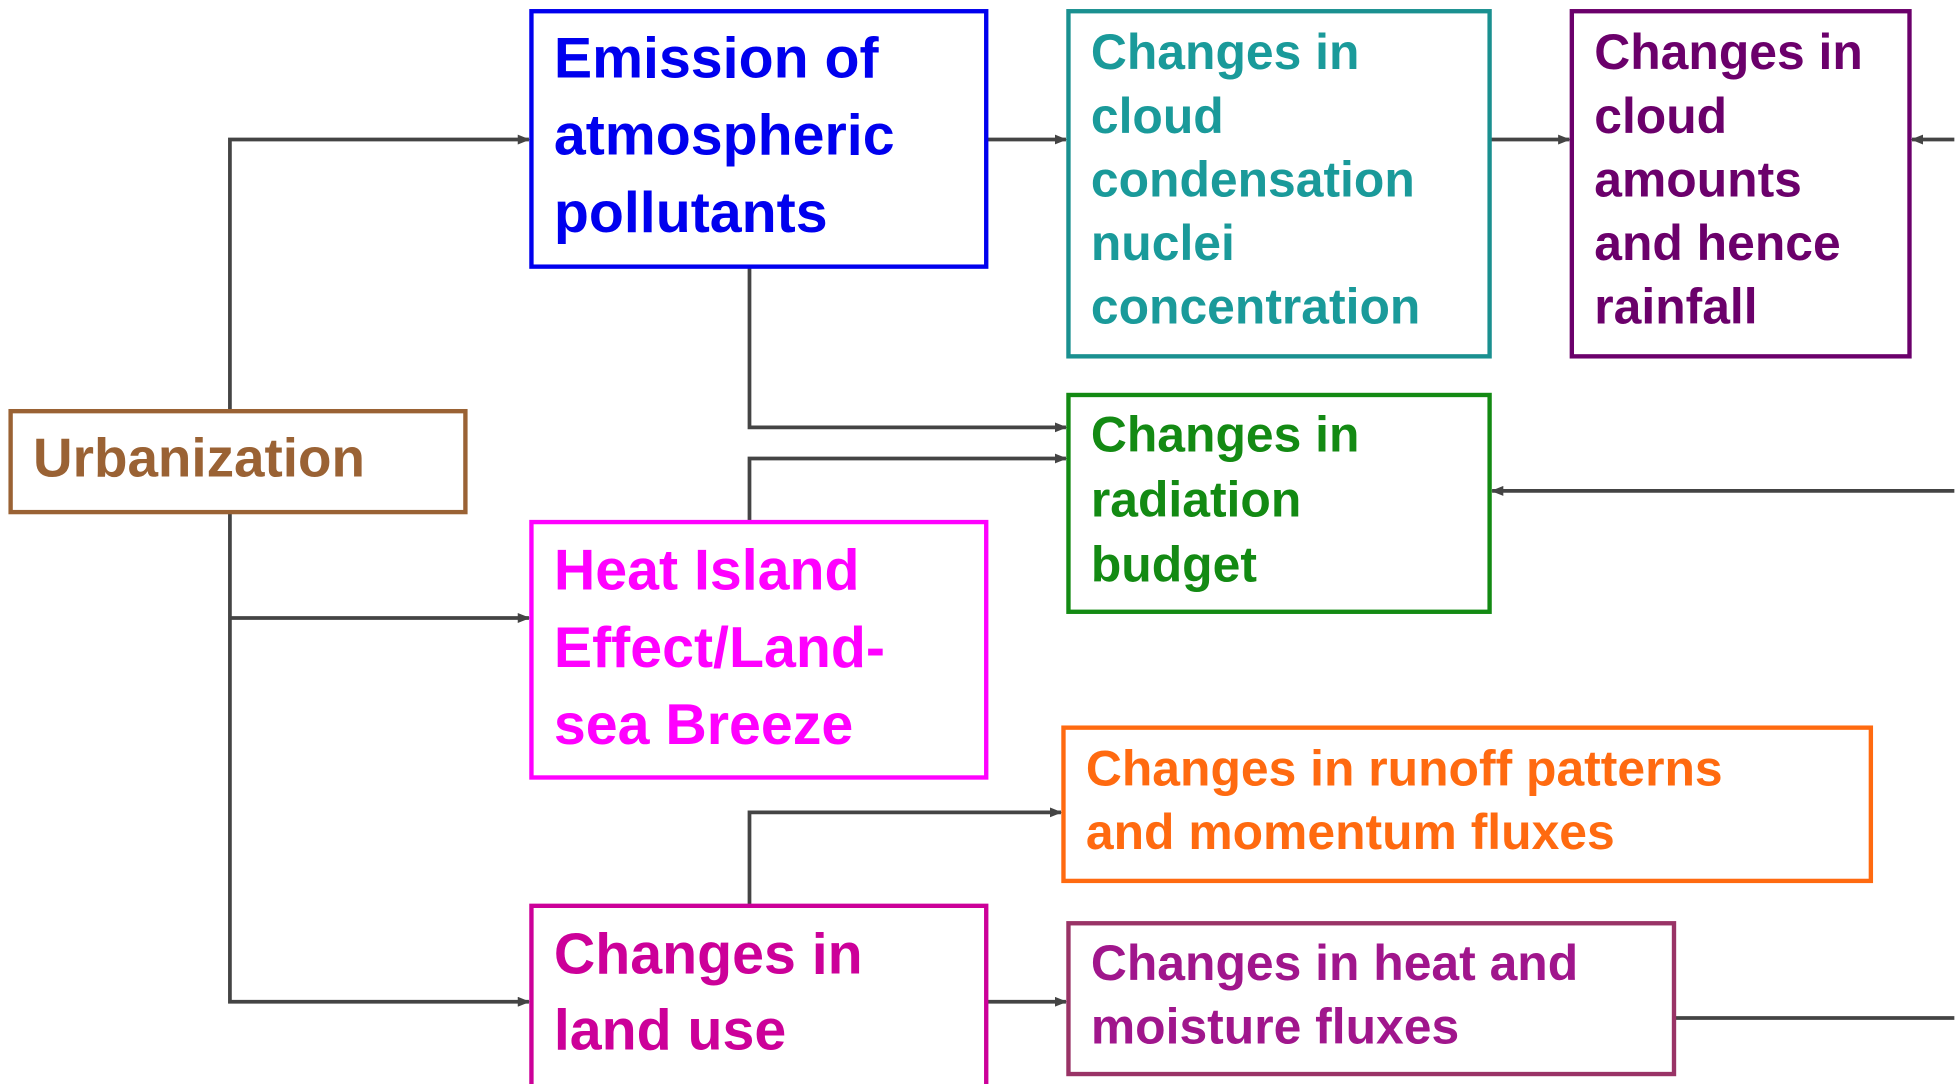  I want to click on node-label: land use, so click(670, 1030).